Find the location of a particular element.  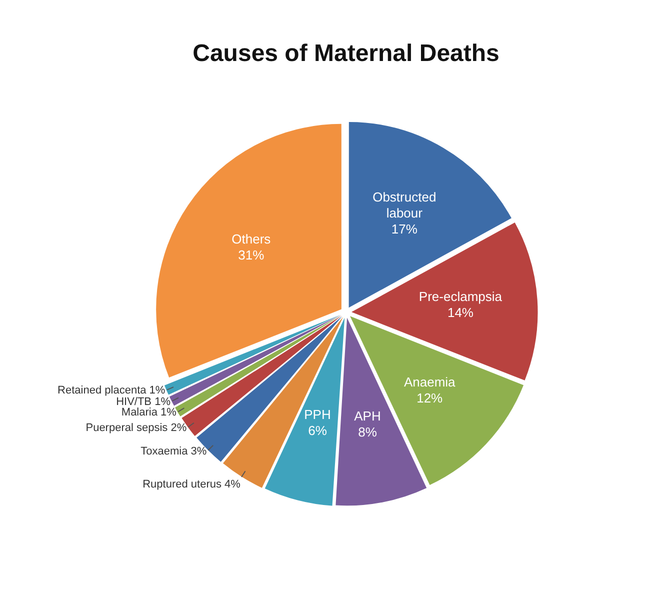

slice-label: APH is located at coordinates (367, 416).